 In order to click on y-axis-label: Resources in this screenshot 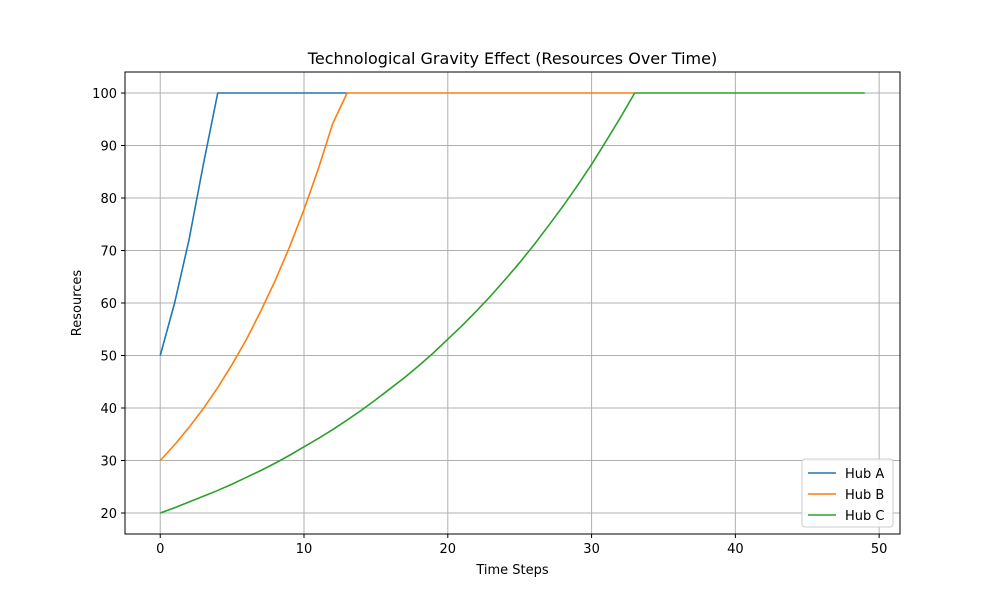, I will do `click(77, 303)`.